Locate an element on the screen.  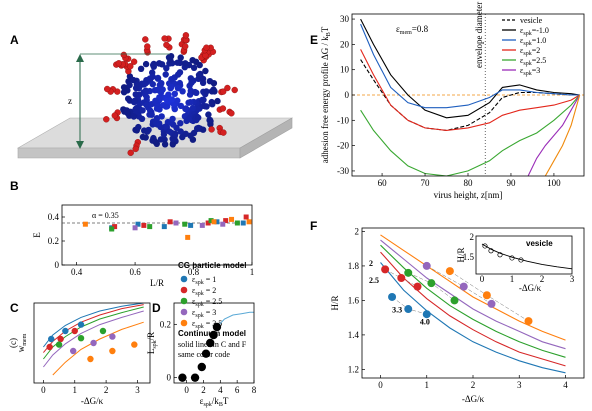
panel-f-inset-ytick: 2 is located at coordinates (472, 237).